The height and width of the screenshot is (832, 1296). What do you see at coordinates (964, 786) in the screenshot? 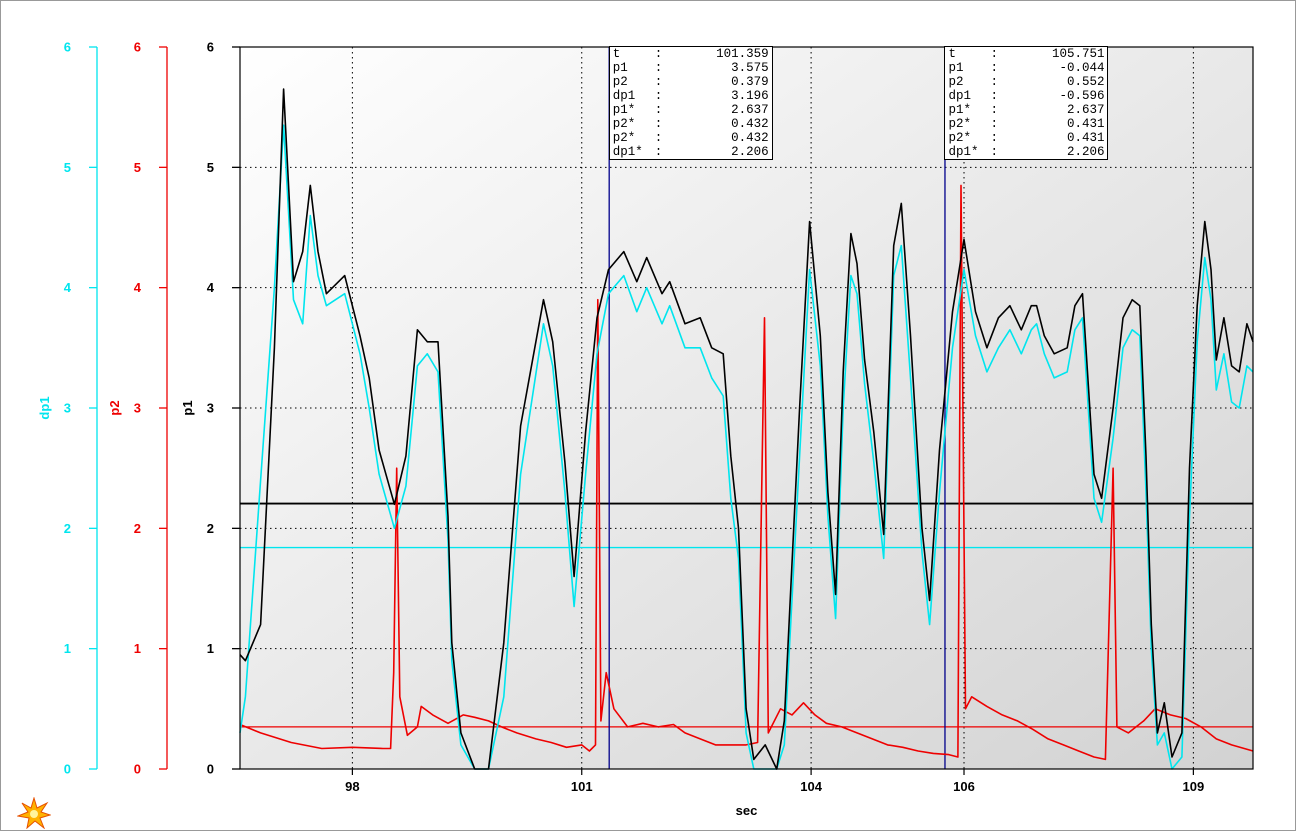
I see `x-axis-tick-label: 106` at bounding box center [964, 786].